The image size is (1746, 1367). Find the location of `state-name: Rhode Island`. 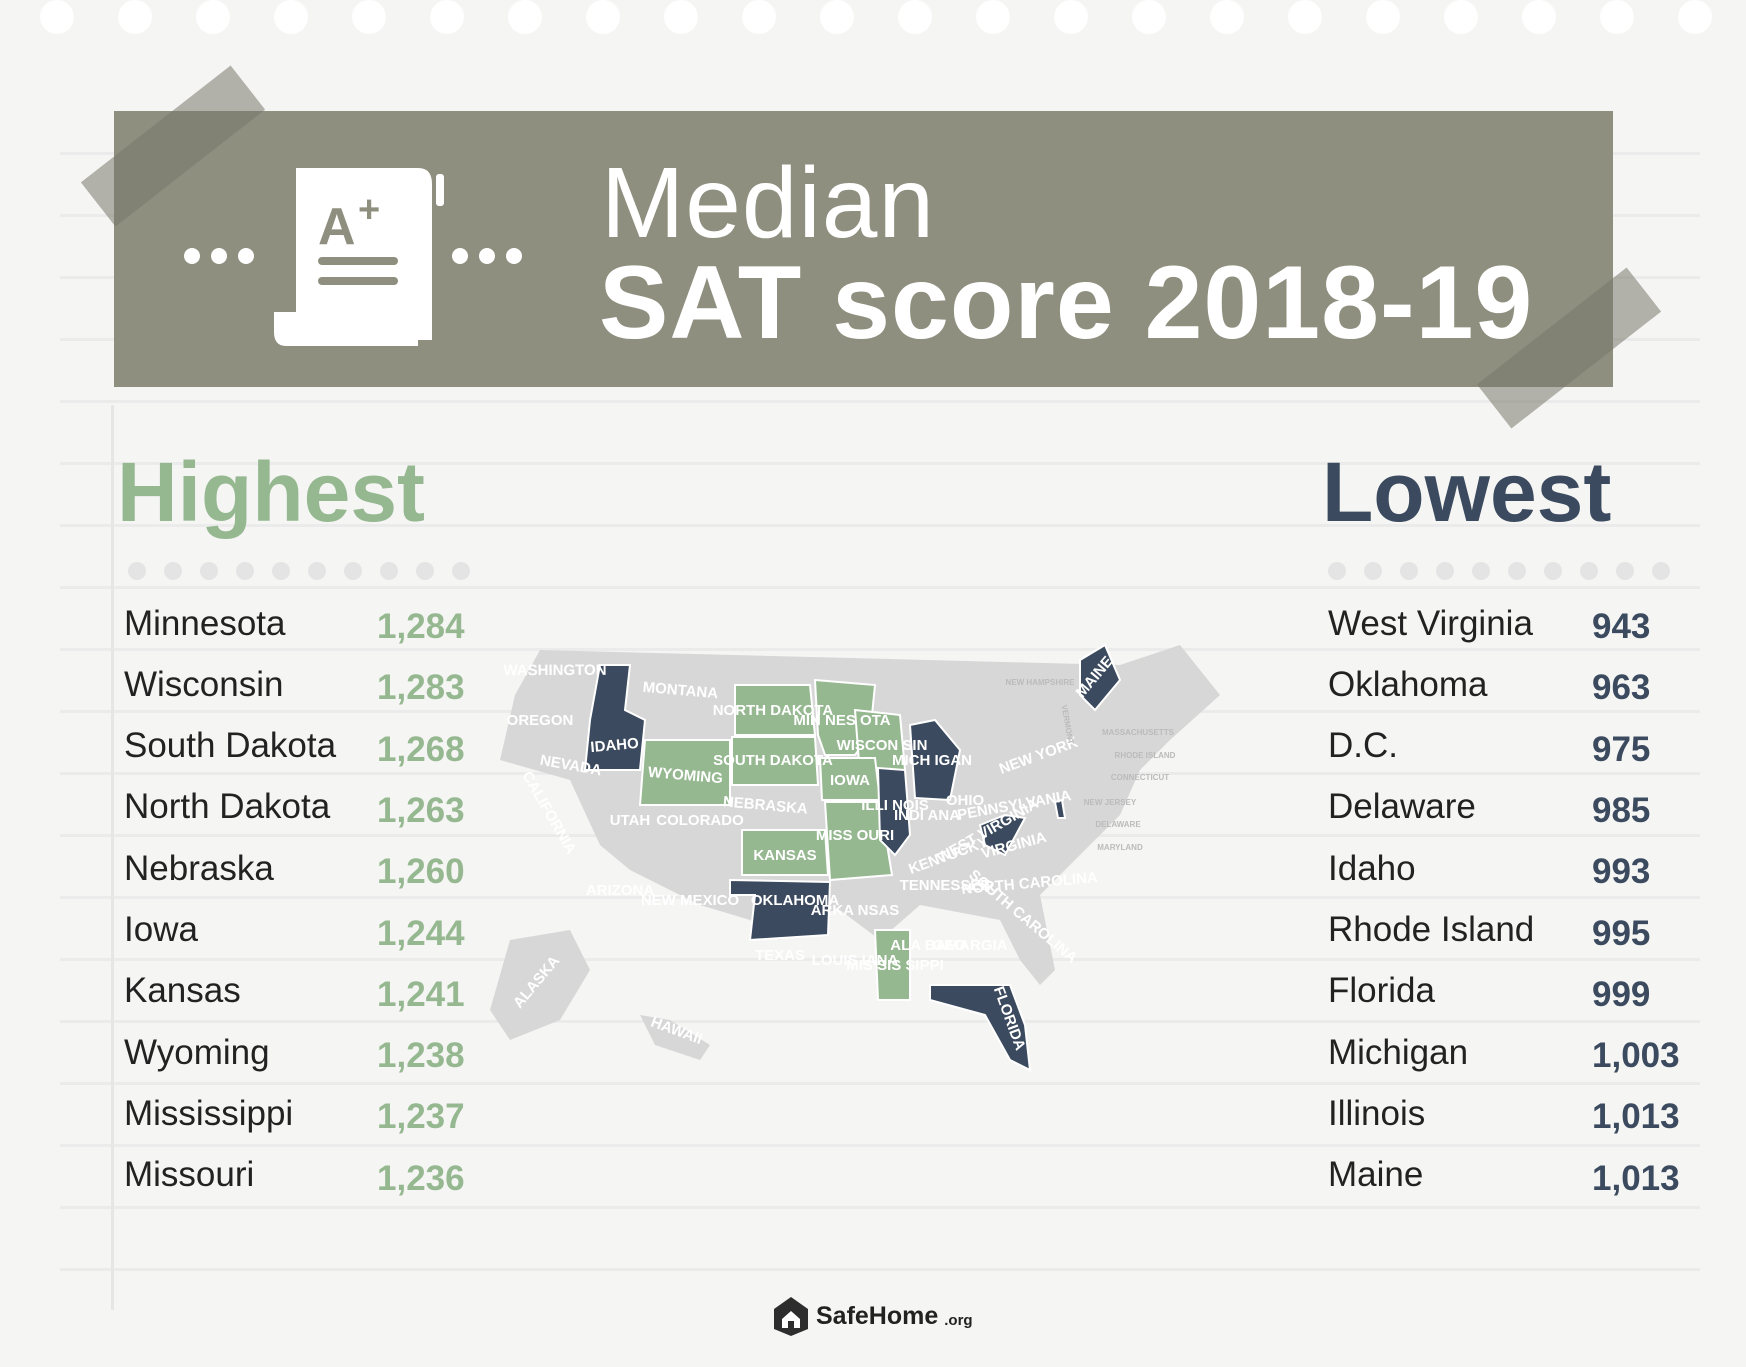

state-name: Rhode Island is located at coordinates (1431, 929).